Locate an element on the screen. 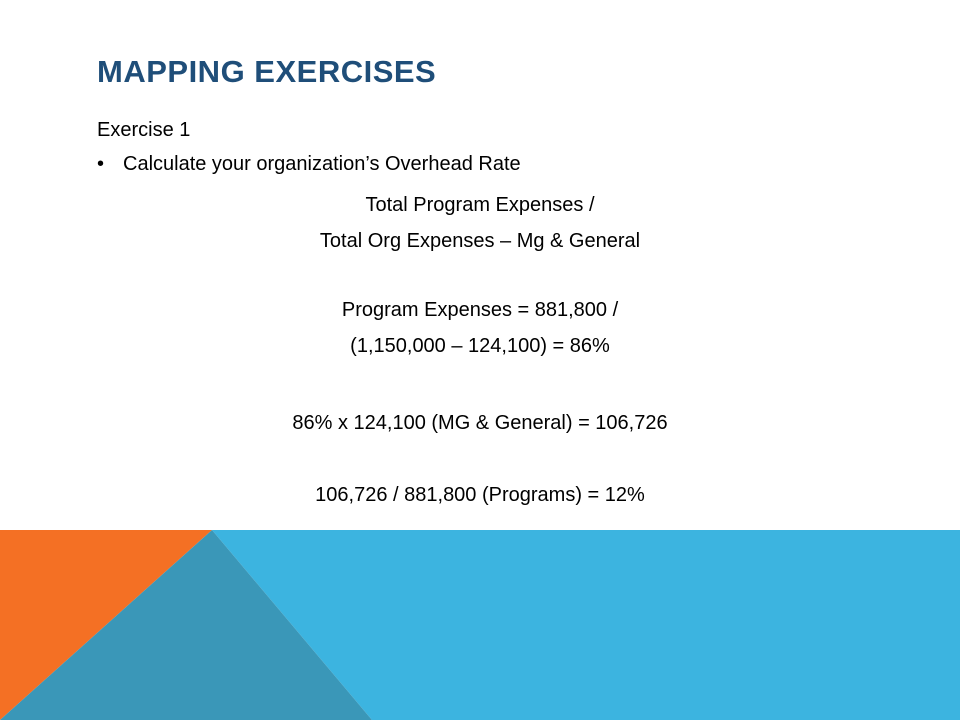 The height and width of the screenshot is (720, 960). formula-line-2: Total Org Expenses – Mg & General is located at coordinates (480, 241).